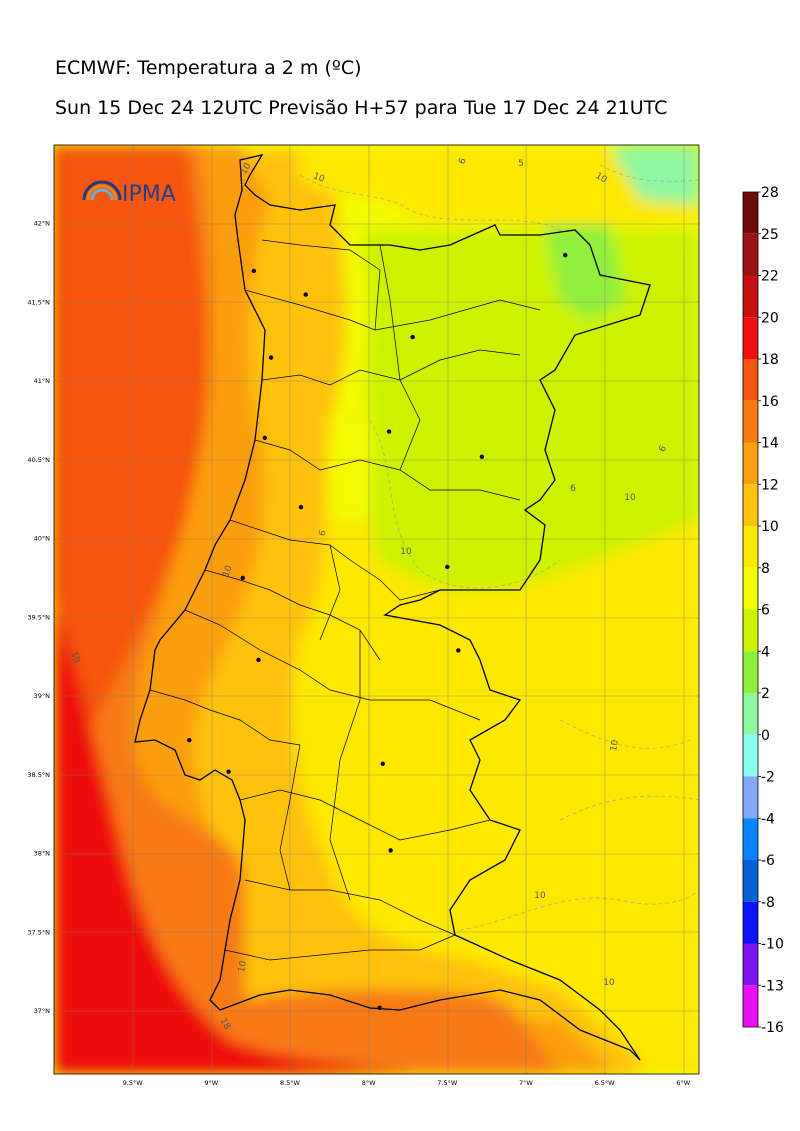 The width and height of the screenshot is (800, 1131). Describe the element at coordinates (770, 360) in the screenshot. I see `colorbar-label: 18` at that location.